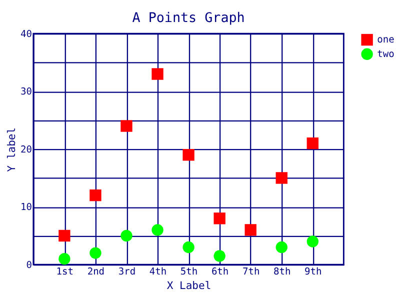  Describe the element at coordinates (386, 40) in the screenshot. I see `legend-label: one` at that location.